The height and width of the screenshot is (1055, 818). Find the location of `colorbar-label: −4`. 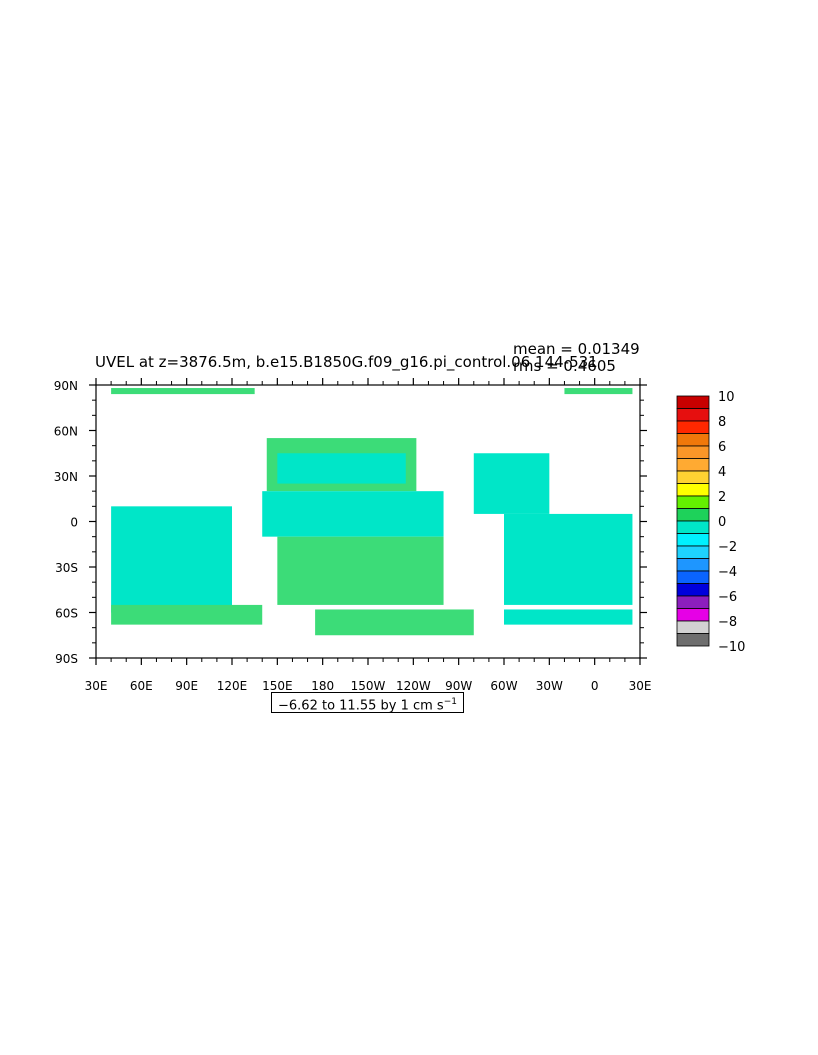

colorbar-label: −4 is located at coordinates (727, 572).